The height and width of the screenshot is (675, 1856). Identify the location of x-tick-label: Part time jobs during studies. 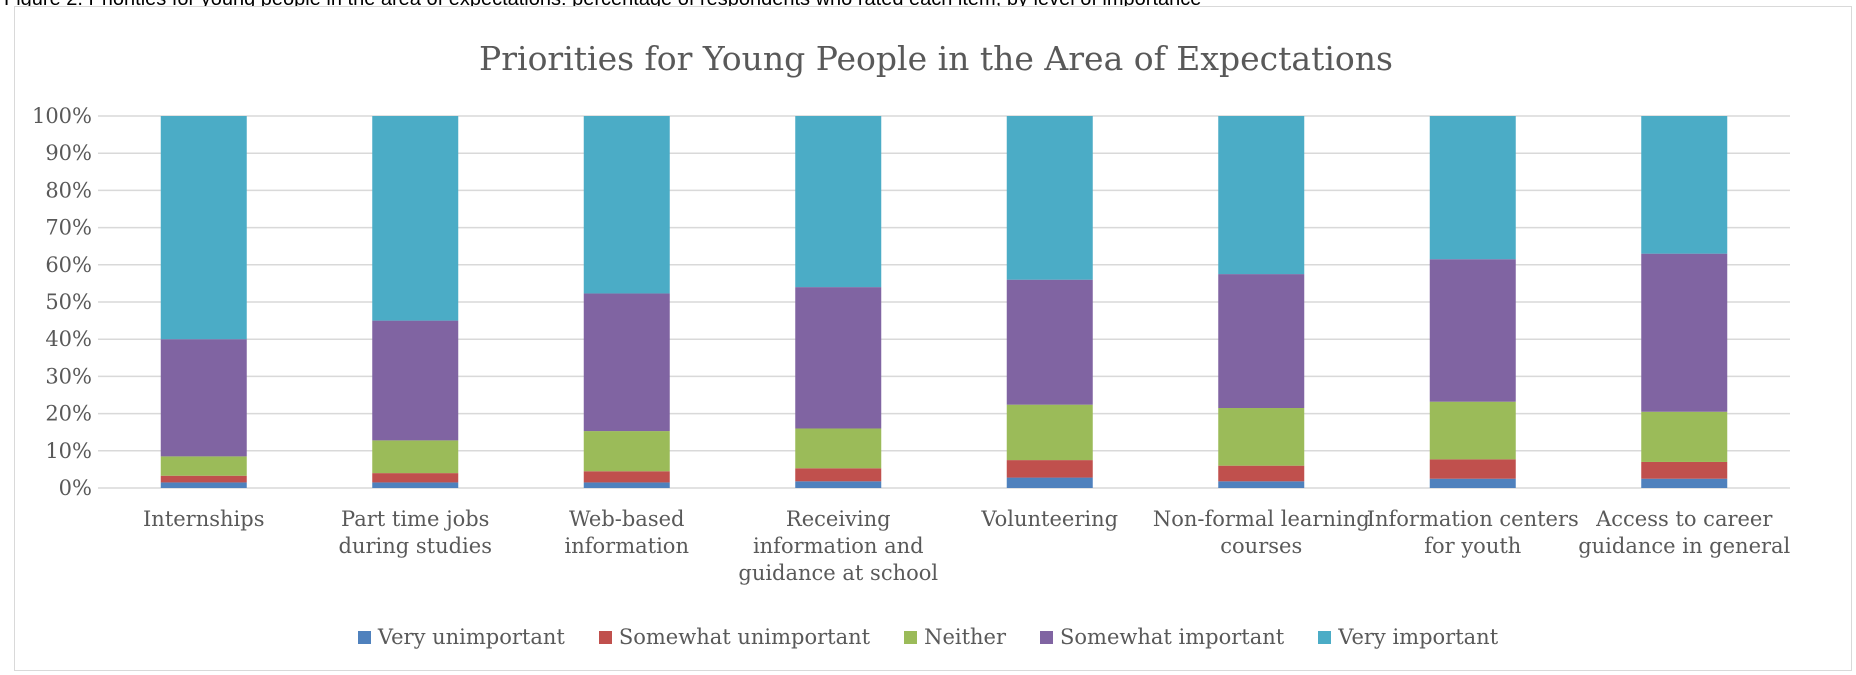
(415, 532).